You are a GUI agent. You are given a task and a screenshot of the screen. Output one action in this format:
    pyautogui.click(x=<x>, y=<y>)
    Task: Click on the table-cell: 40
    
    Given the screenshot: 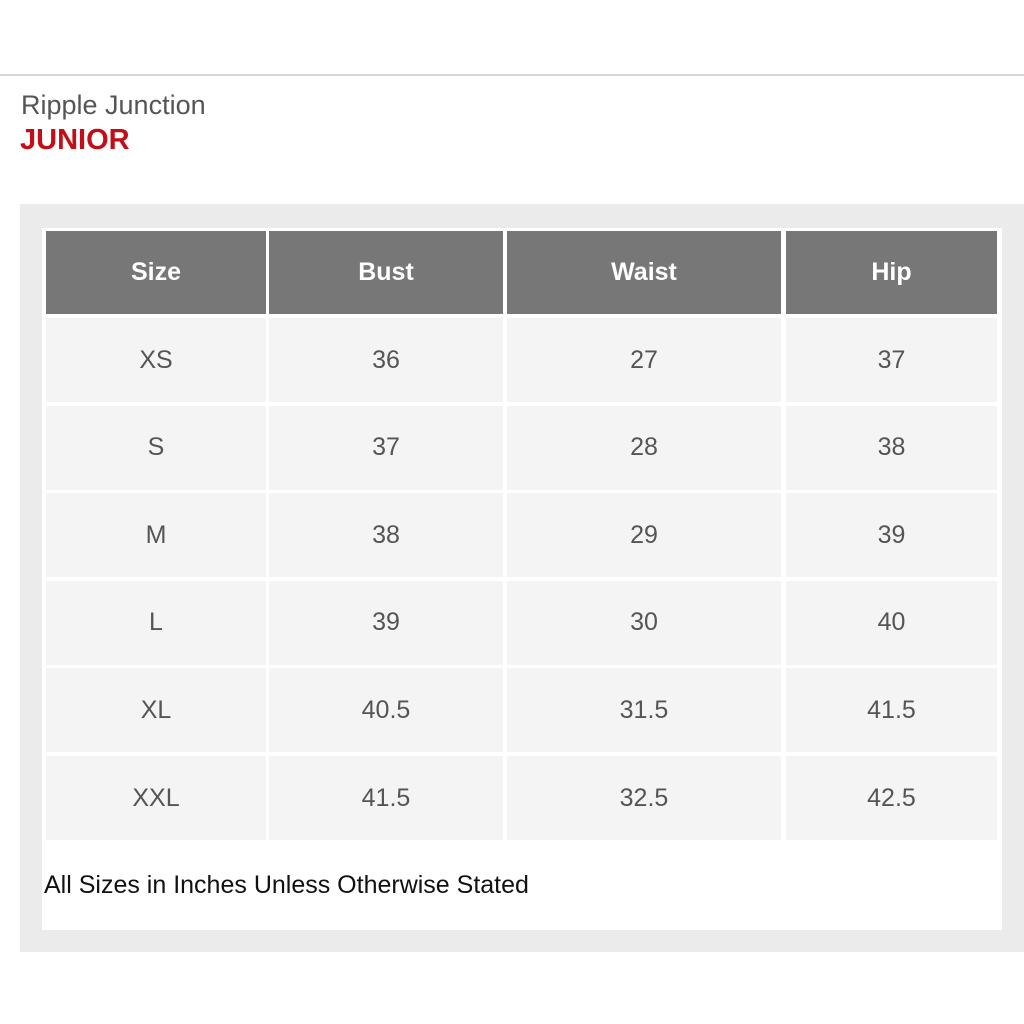 What is the action you would take?
    pyautogui.click(x=891, y=622)
    